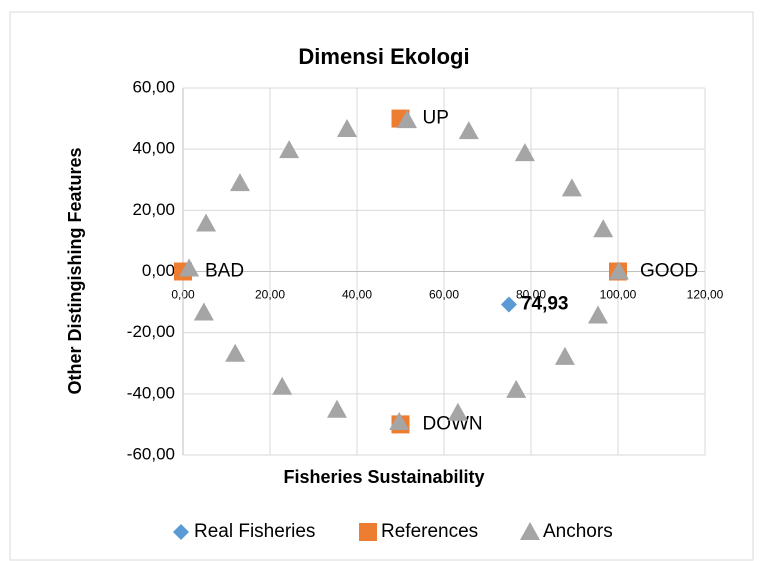 The width and height of the screenshot is (764, 561). I want to click on legend-label: References, so click(429, 531).